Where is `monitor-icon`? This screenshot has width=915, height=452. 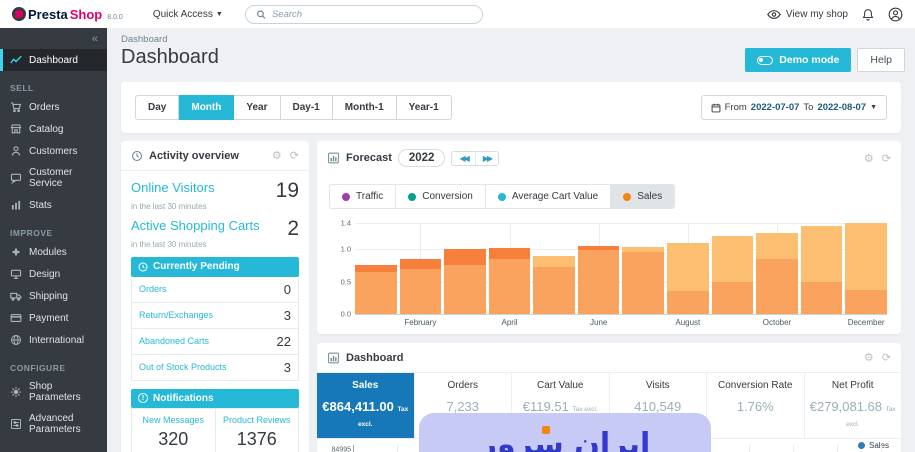
monitor-icon is located at coordinates (16, 274).